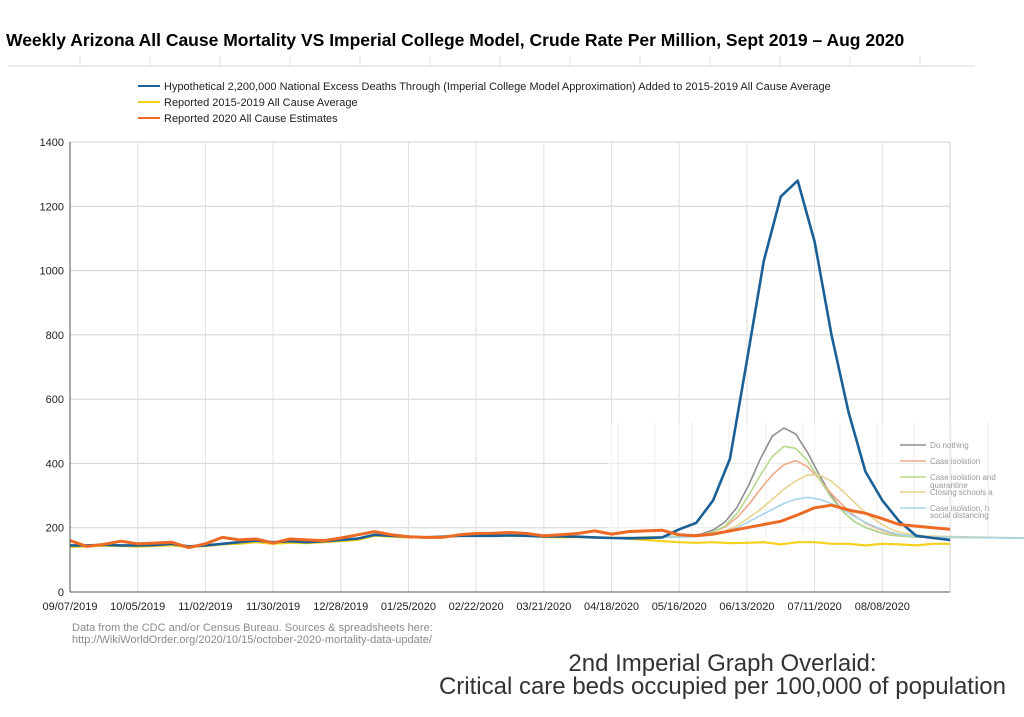 This screenshot has height=717, width=1024. Describe the element at coordinates (491, 61) in the screenshot. I see `title-underline-grid` at that location.